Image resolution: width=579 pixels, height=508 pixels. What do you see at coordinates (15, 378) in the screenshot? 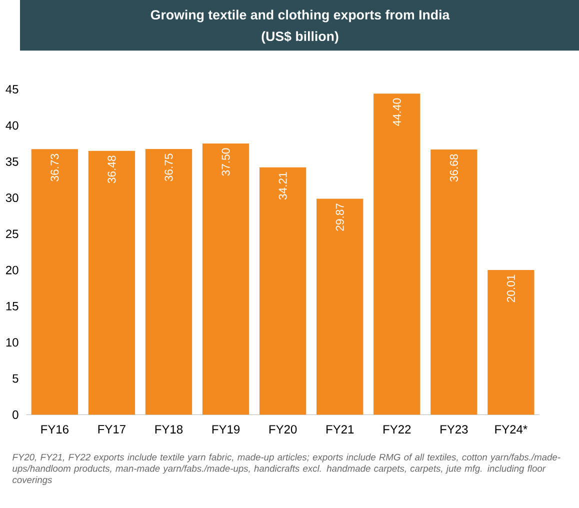
I see `y-tick-label: 5` at bounding box center [15, 378].